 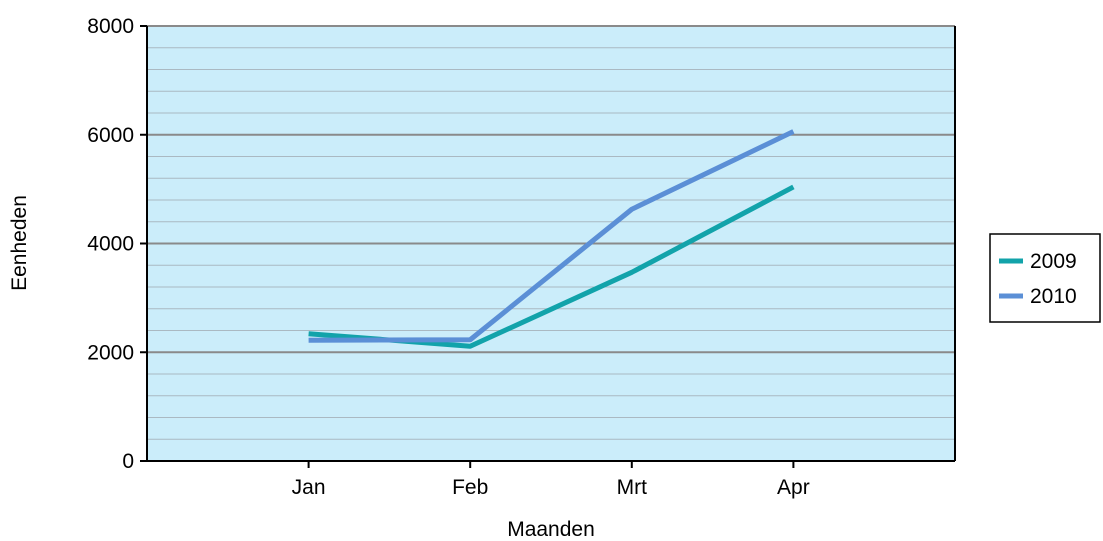 What do you see at coordinates (110, 352) in the screenshot?
I see `y-tick-label: 2000` at bounding box center [110, 352].